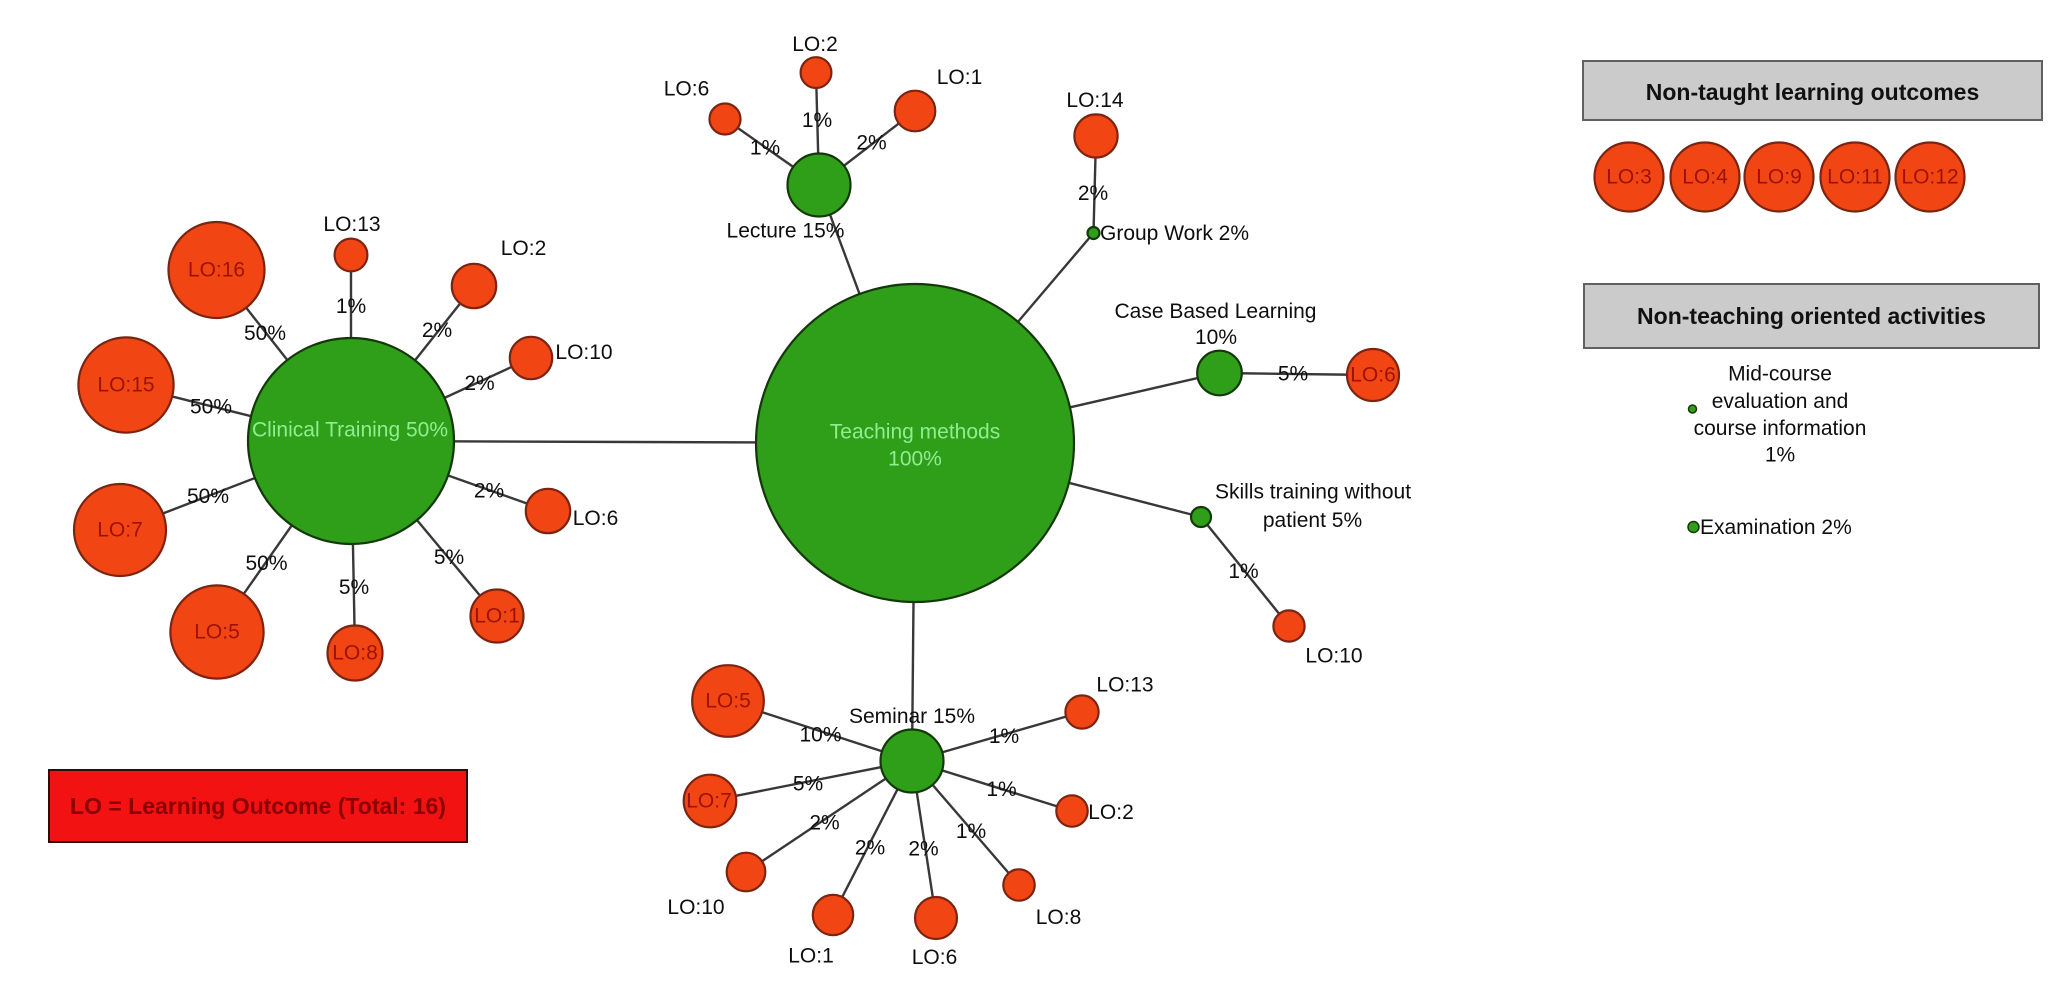  Describe the element at coordinates (960, 77) in the screenshot. I see `node-label-lec-lo1-0: LO:1` at that location.